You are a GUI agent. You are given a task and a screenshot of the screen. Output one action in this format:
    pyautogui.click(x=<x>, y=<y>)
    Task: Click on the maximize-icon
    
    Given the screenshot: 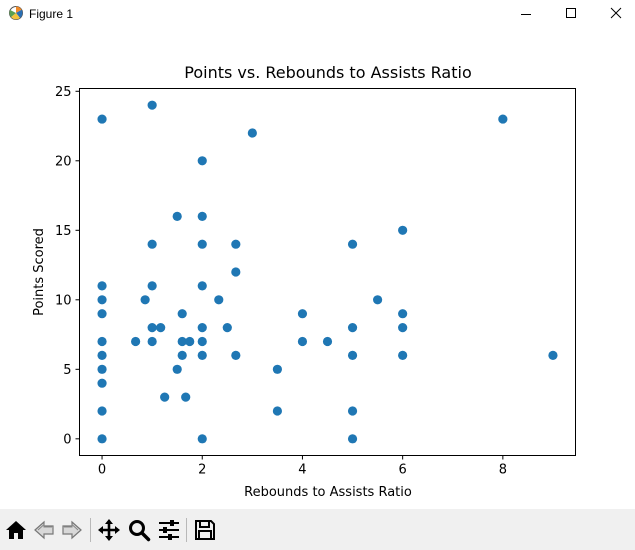 What is the action you would take?
    pyautogui.click(x=571, y=13)
    